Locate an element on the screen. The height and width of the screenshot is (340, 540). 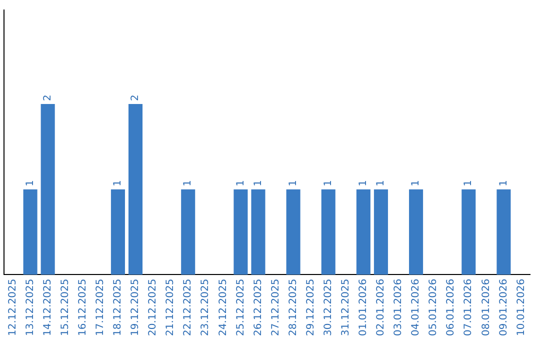
x-tick-label: 06.01.2026 is located at coordinates (451, 307).